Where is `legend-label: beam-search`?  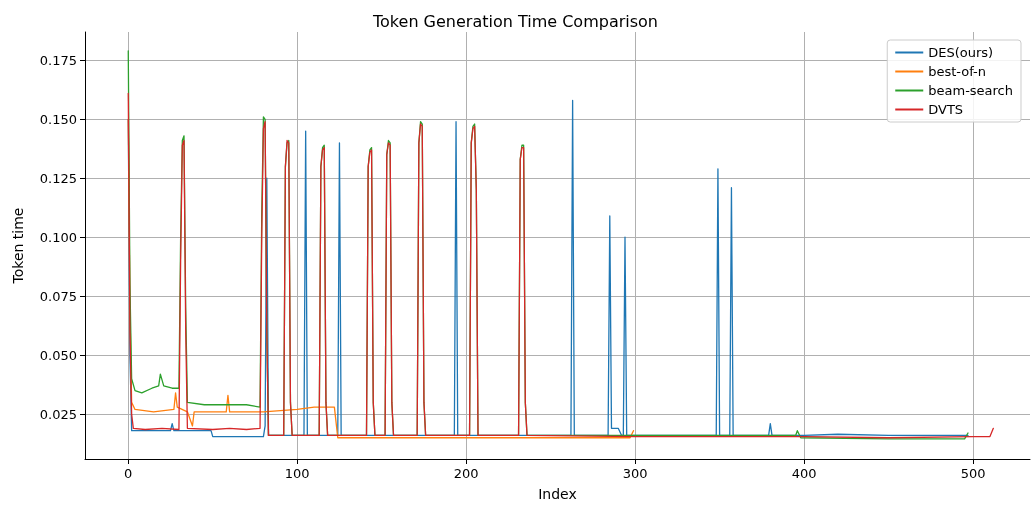 legend-label: beam-search is located at coordinates (971, 90).